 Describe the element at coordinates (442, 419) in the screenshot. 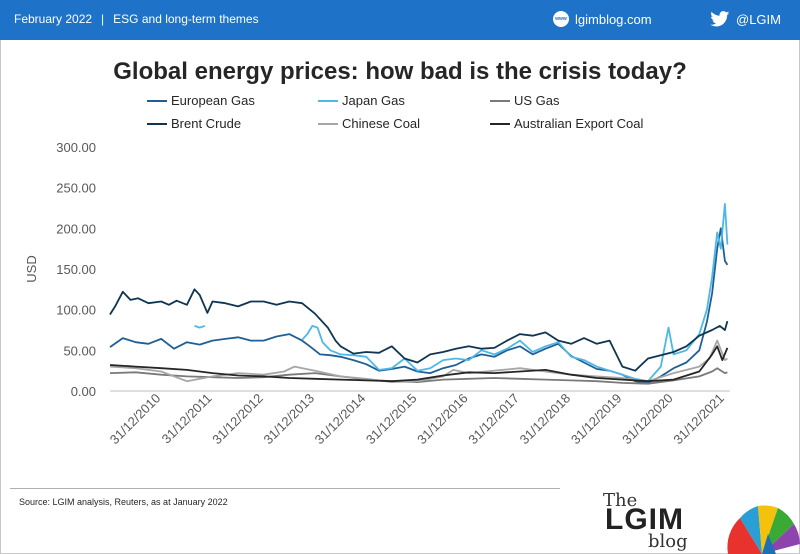

I see `x-tick-label: 31/12/2016` at that location.